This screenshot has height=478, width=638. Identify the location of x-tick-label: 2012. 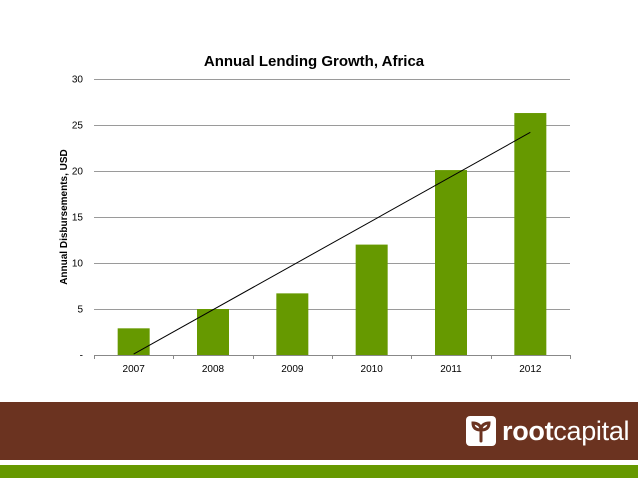
(530, 369).